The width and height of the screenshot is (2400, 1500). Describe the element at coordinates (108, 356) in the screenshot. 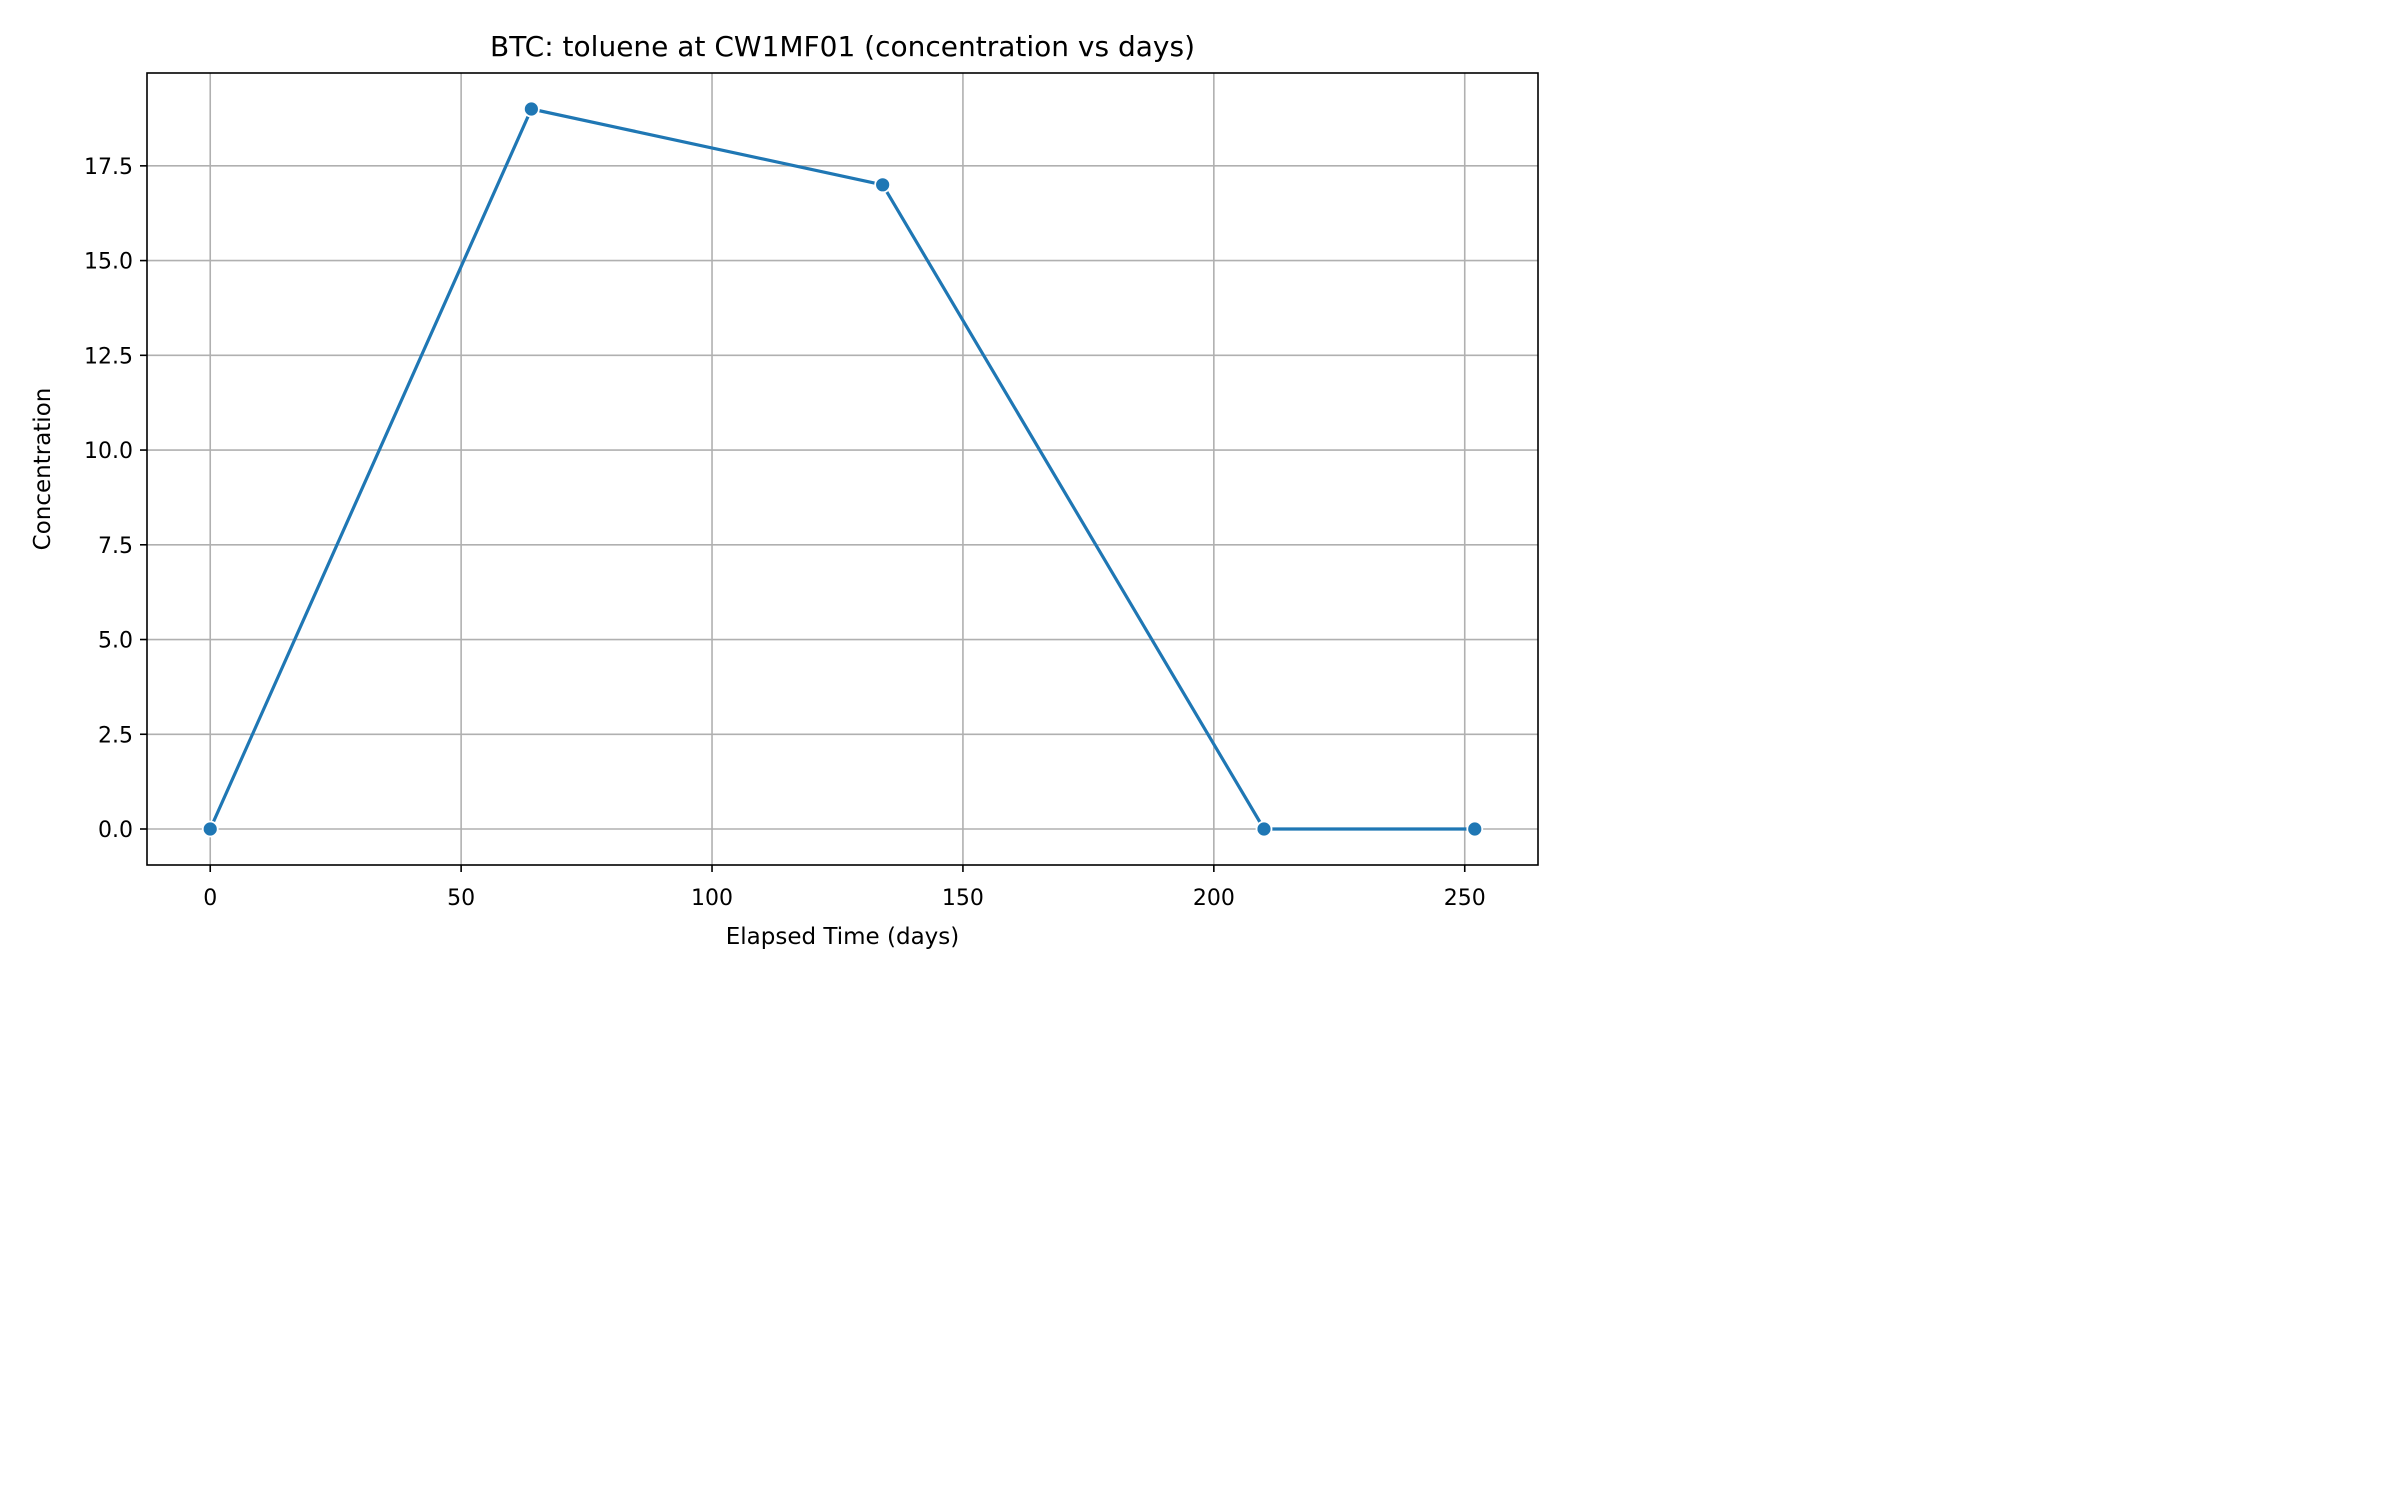

I see `y-tick-label: 12.5` at that location.